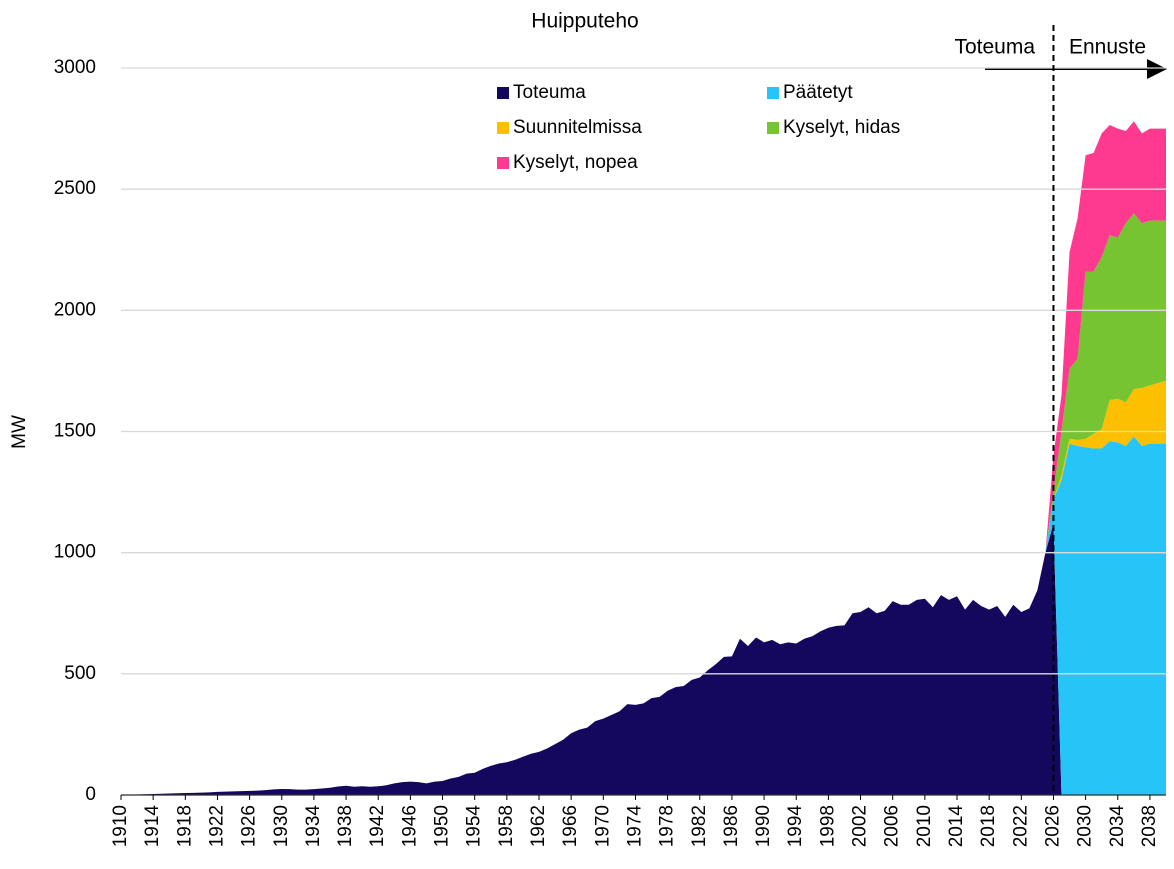 The image size is (1174, 869). What do you see at coordinates (442, 826) in the screenshot?
I see `x-tick-label: 1950` at bounding box center [442, 826].